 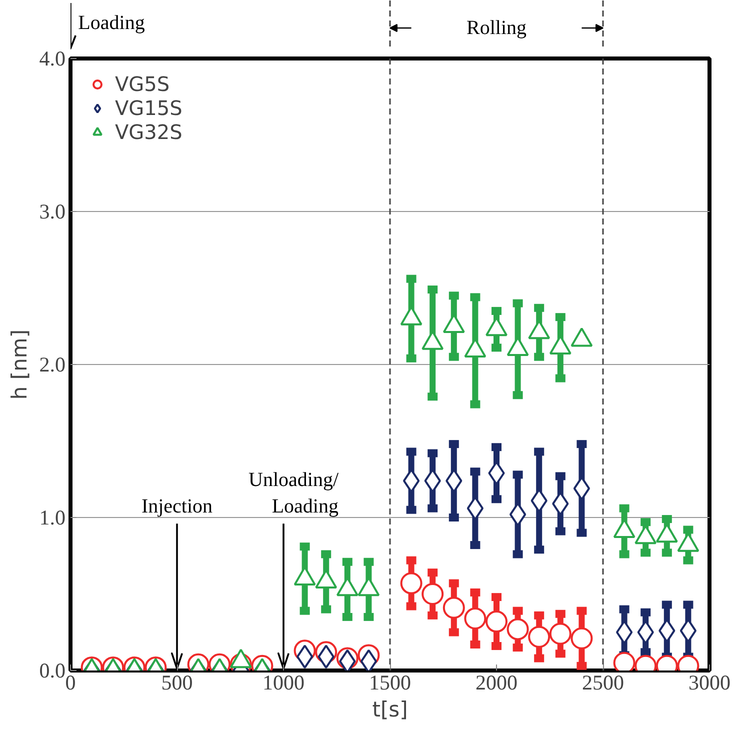 What do you see at coordinates (52, 364) in the screenshot?
I see `y-tick-label: 2.0` at bounding box center [52, 364].